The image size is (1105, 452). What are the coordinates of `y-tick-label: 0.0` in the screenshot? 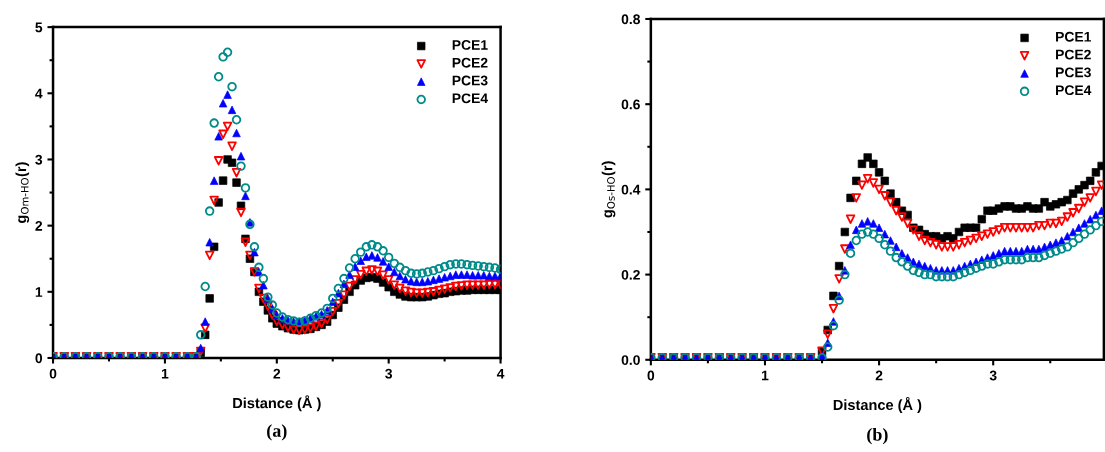 It's located at (630, 360).